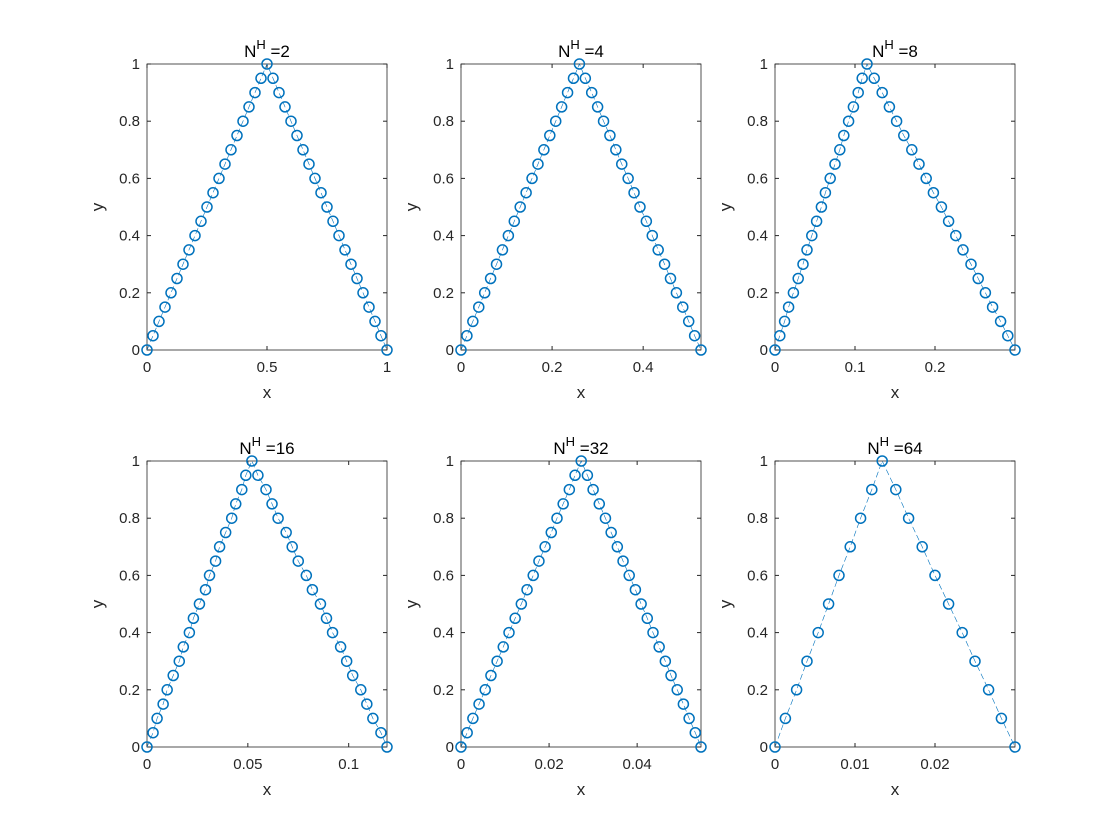 The image size is (1120, 840). I want to click on subplot-title: NH =64, so click(894, 446).